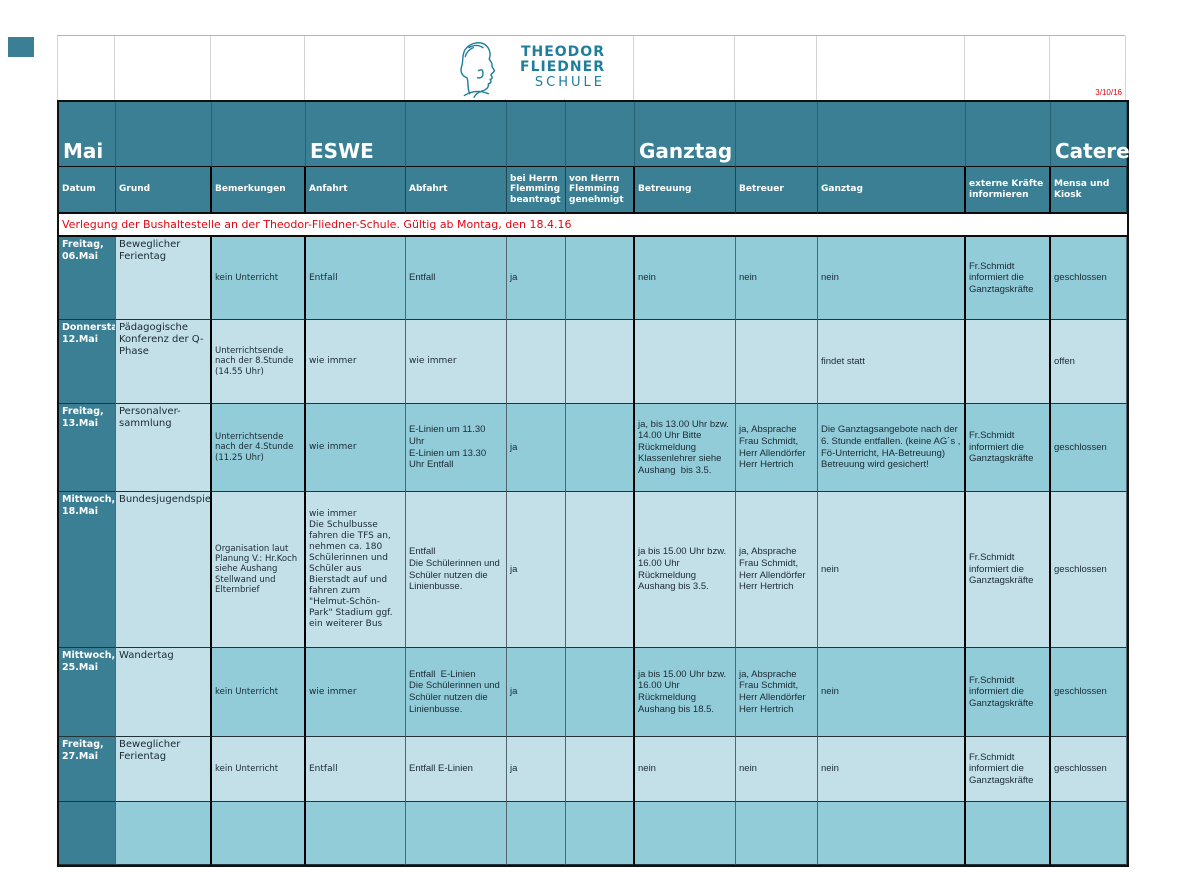  What do you see at coordinates (87, 190) in the screenshot?
I see `col-header-datum: Datum` at bounding box center [87, 190].